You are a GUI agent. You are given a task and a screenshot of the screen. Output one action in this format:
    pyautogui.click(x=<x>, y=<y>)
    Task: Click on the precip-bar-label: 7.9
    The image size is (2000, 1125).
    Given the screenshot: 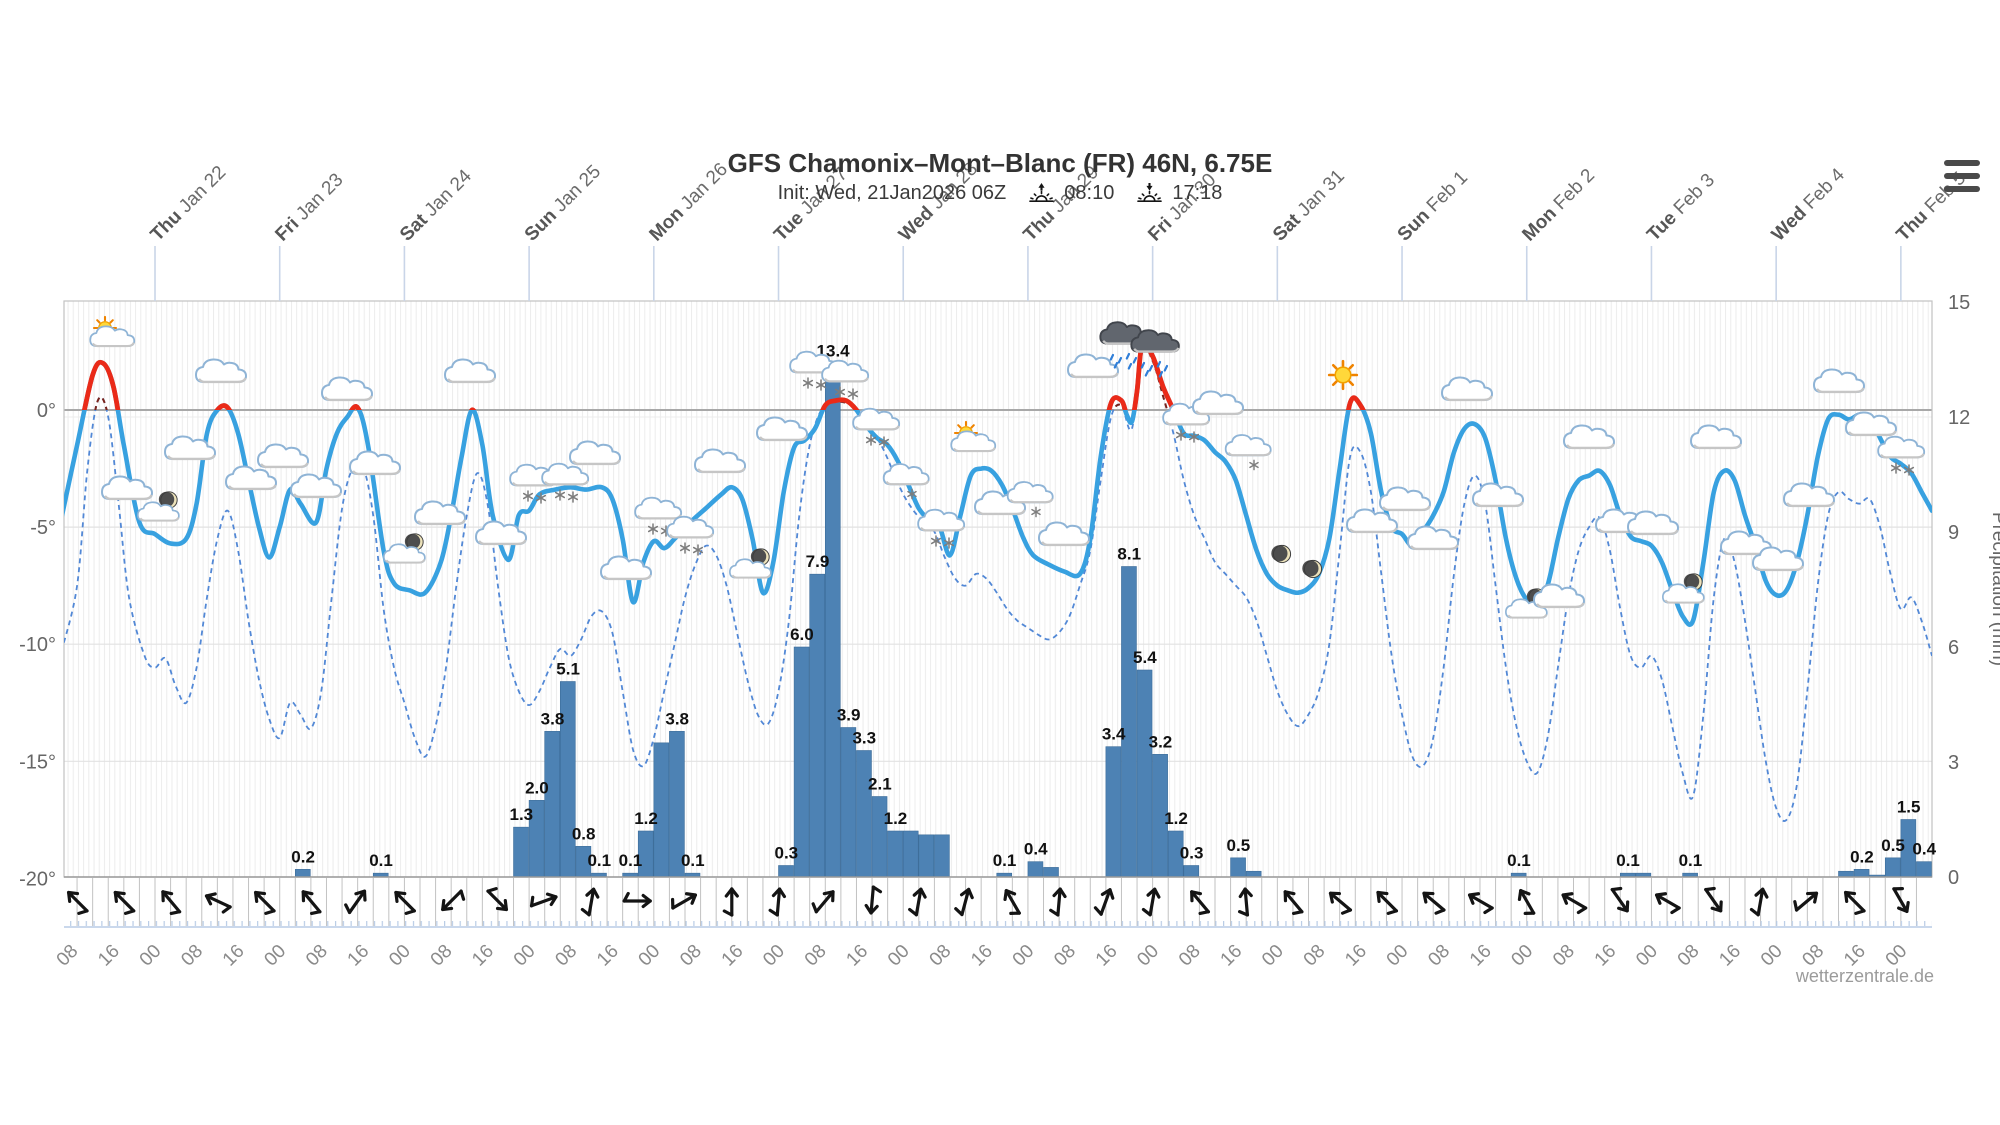 What is the action you would take?
    pyautogui.click(x=818, y=561)
    